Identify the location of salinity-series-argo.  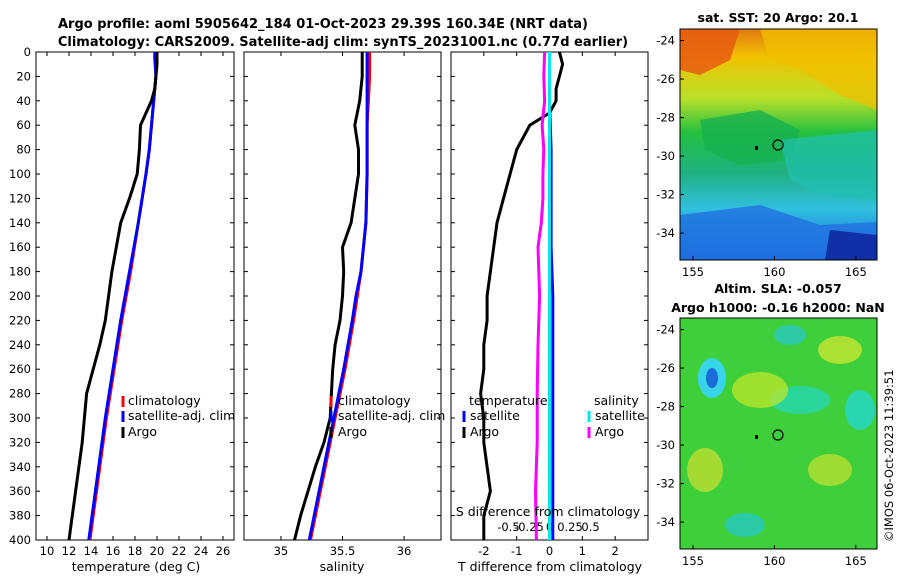
(328, 296).